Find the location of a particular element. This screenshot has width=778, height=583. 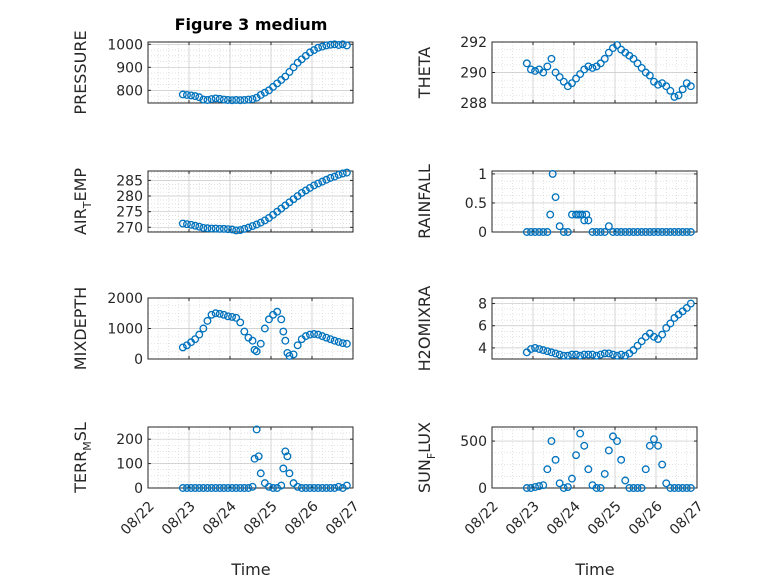

y-tick-label: 280 is located at coordinates (129, 197).